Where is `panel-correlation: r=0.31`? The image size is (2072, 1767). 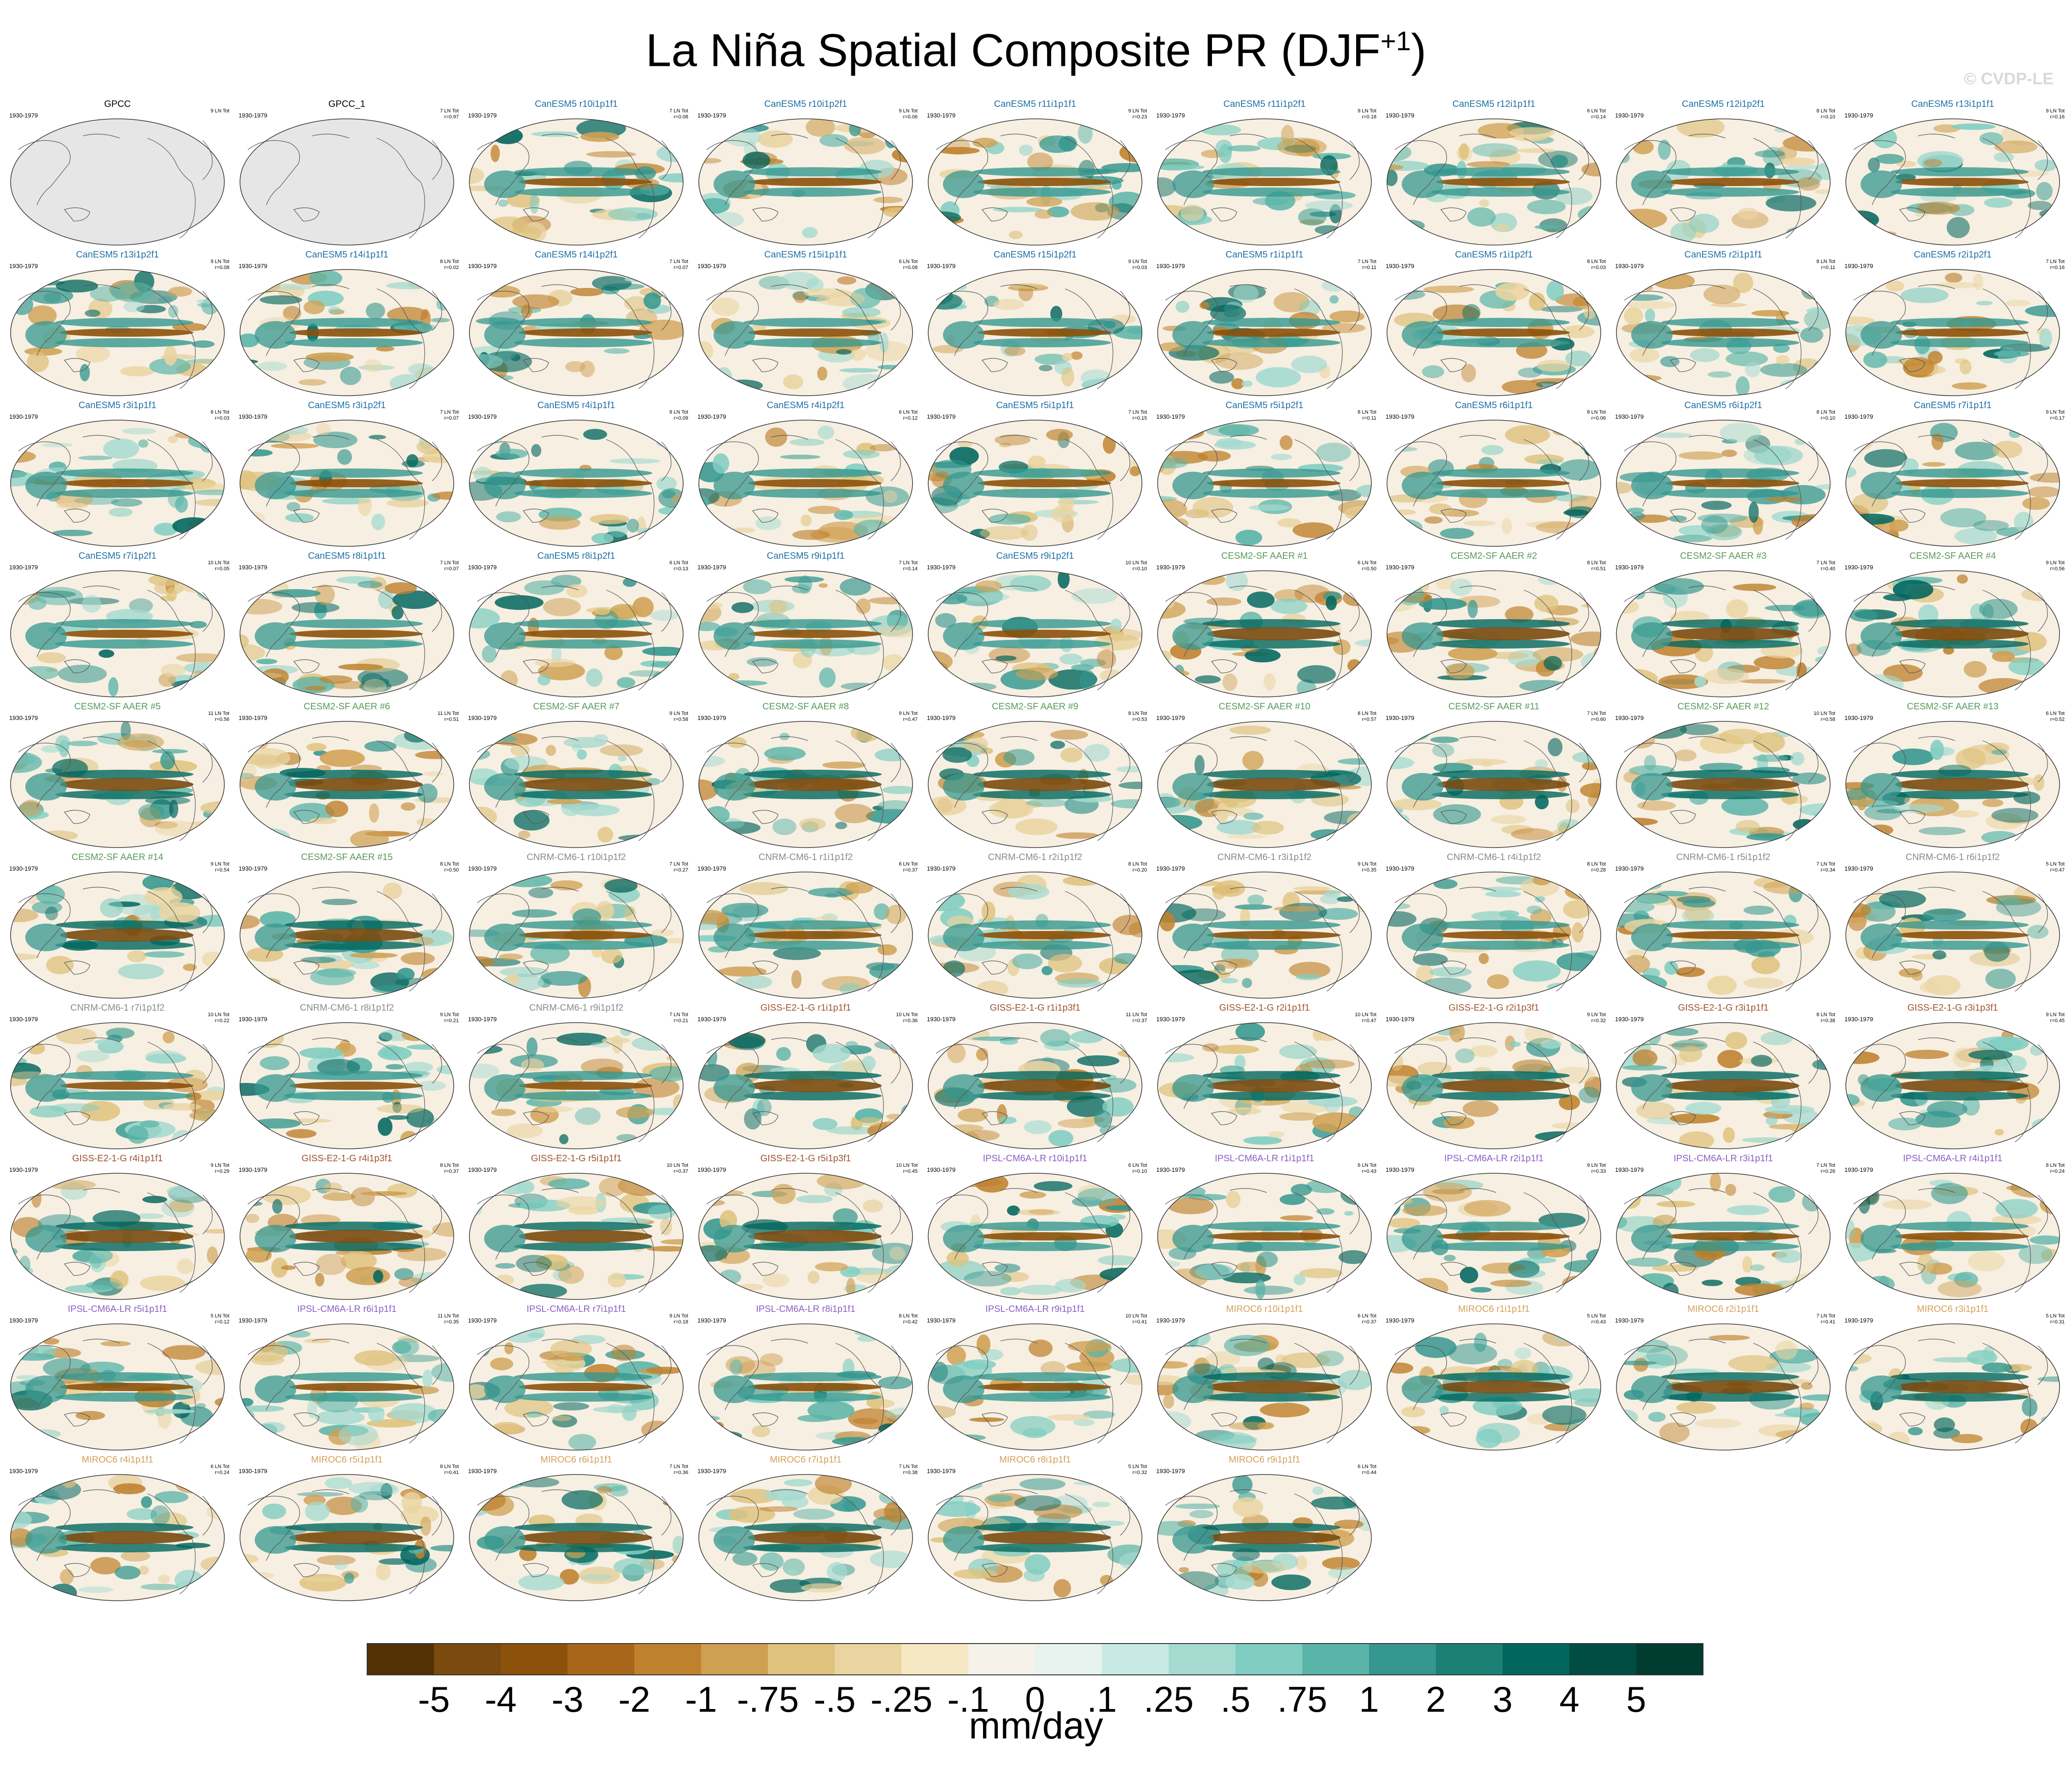
panel-correlation: r=0.31 is located at coordinates (2057, 1322).